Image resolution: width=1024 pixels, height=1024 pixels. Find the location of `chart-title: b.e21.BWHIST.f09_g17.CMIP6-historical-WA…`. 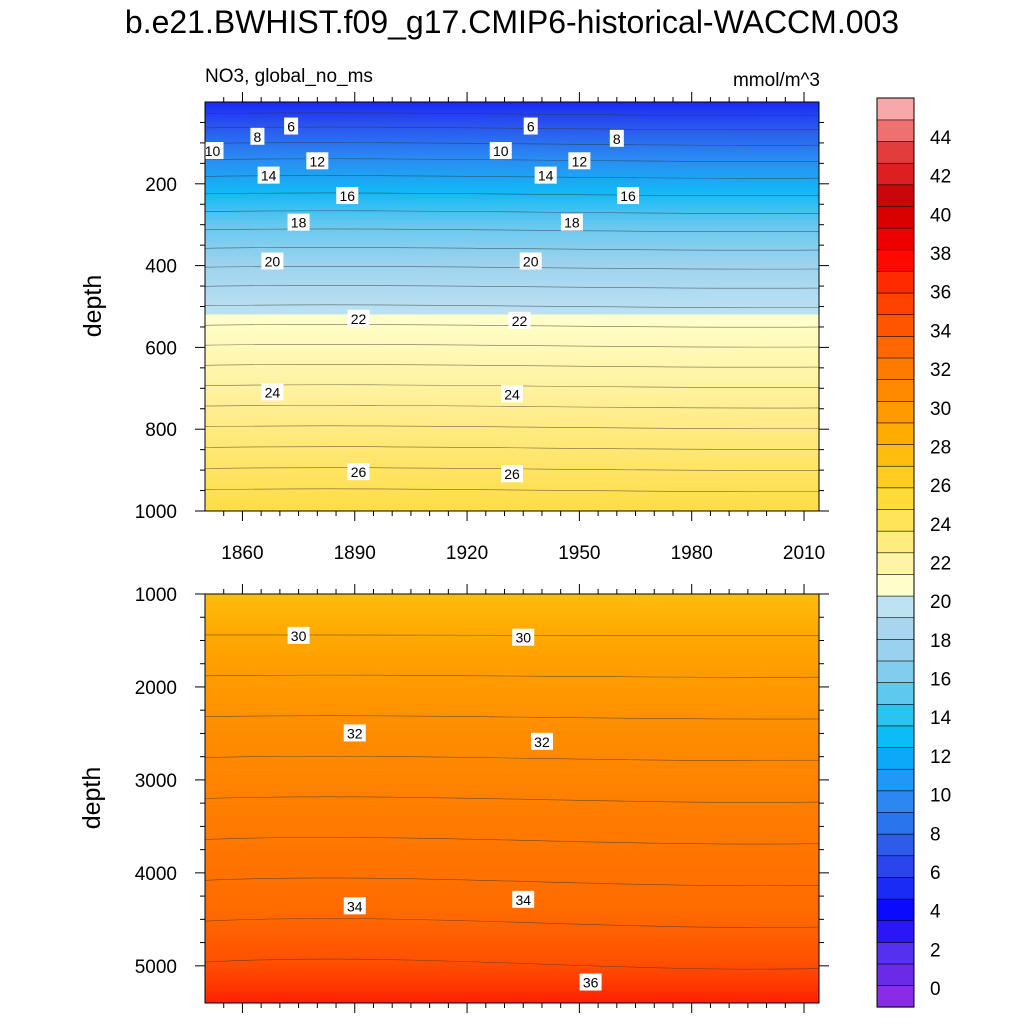

chart-title: b.e21.BWHIST.f09_g17.CMIP6-historical-WA… is located at coordinates (512, 22).